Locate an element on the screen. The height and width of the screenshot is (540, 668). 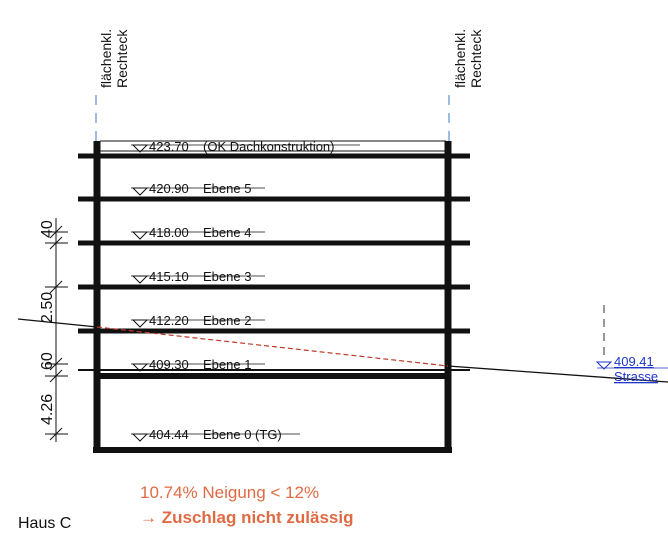
level-marker-4: 418.00 Ebene 4 is located at coordinates (198, 232).